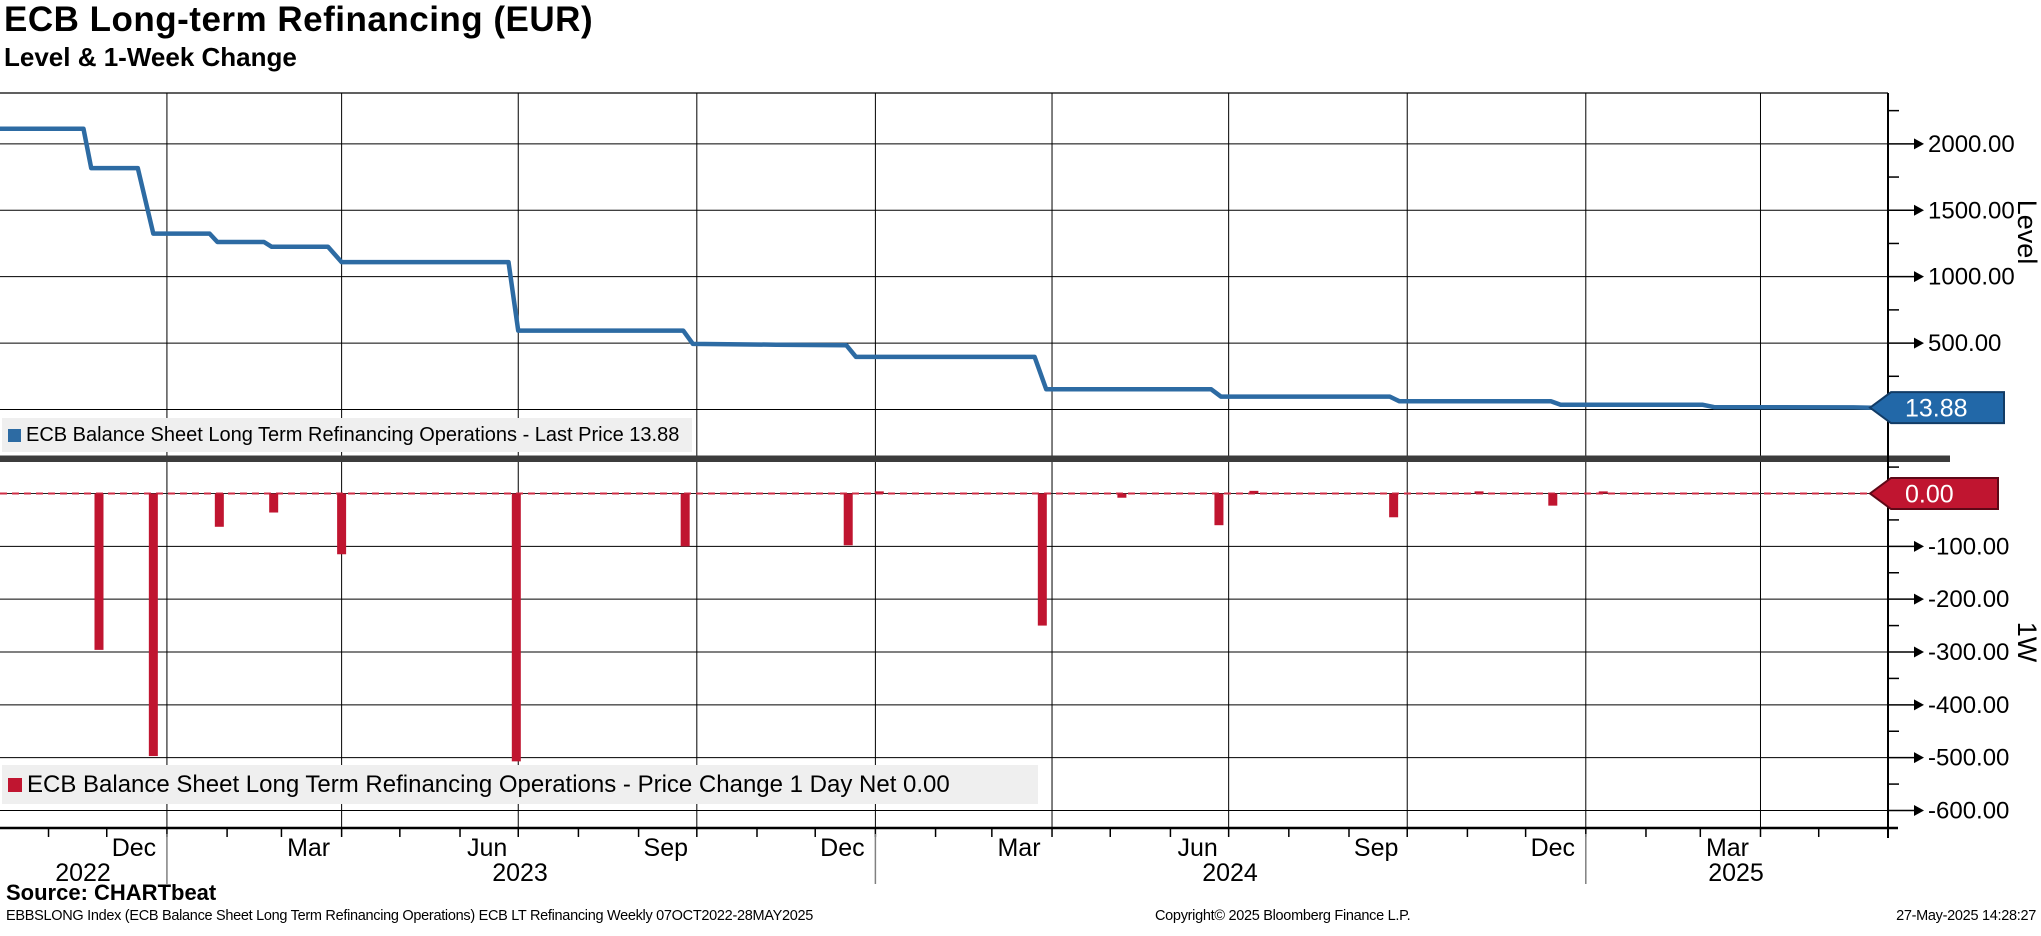  What do you see at coordinates (1968, 810) in the screenshot?
I see `y-axis-tick-label: -600.00` at bounding box center [1968, 810].